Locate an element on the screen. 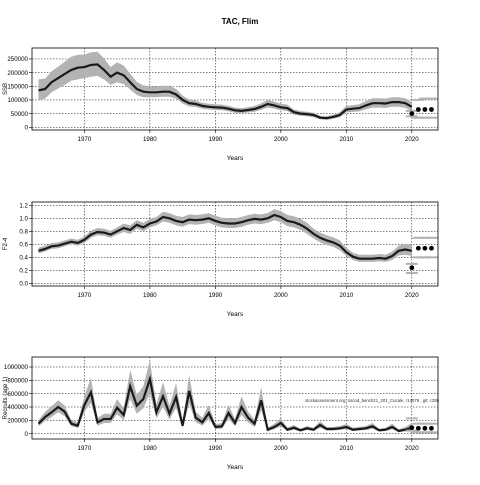  figure-title: TAC, Flim is located at coordinates (240, 21).